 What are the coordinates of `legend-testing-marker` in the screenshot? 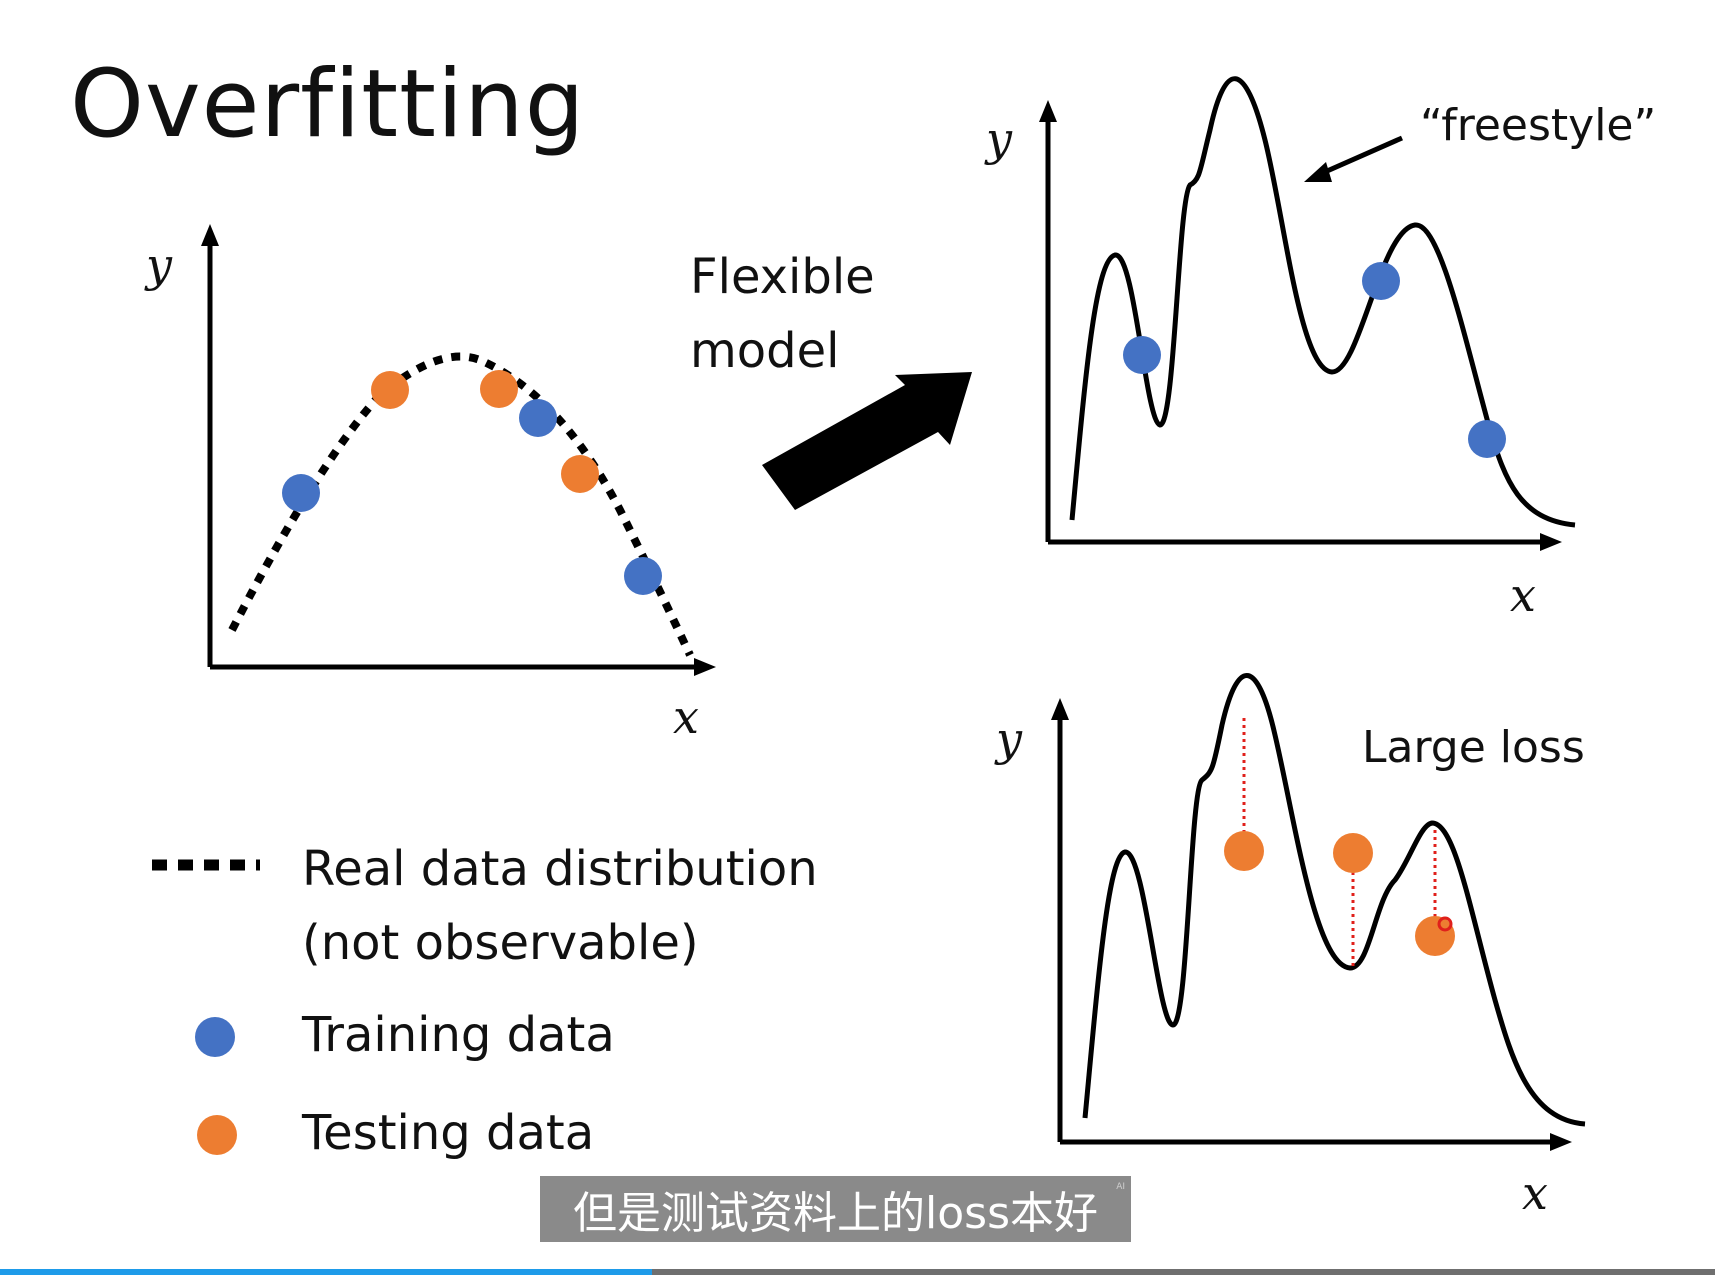 It's located at (217, 1135).